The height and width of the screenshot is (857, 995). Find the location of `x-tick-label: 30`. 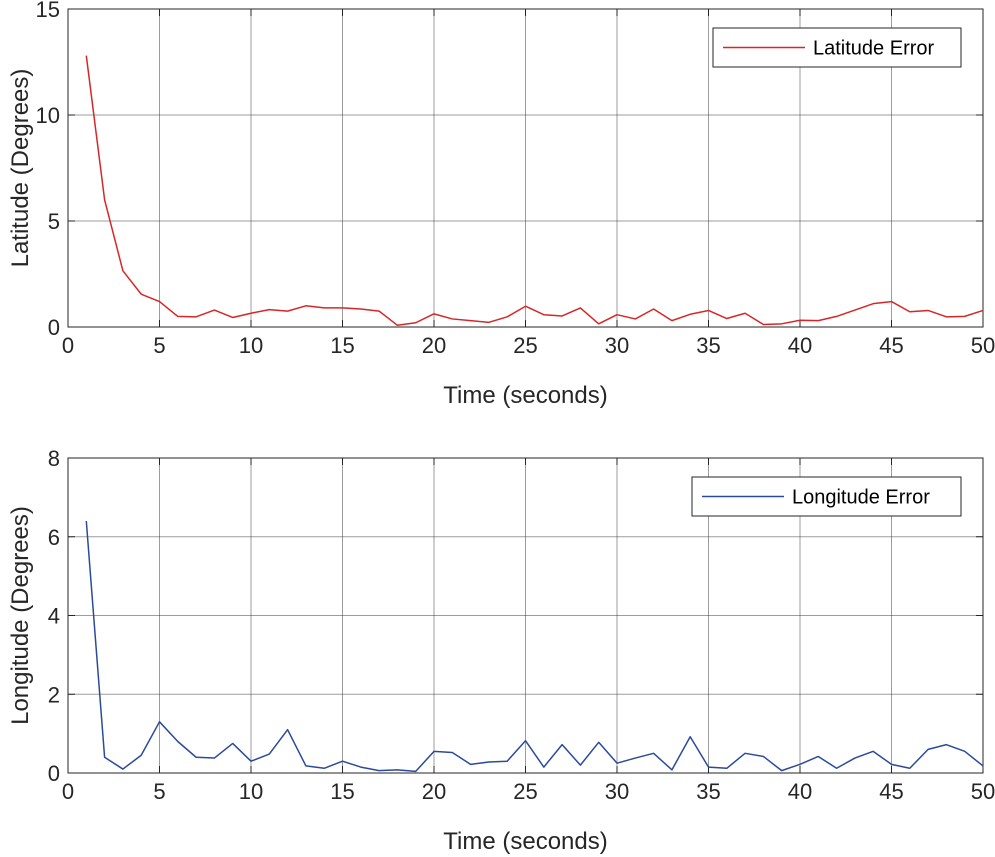

x-tick-label: 30 is located at coordinates (617, 345).